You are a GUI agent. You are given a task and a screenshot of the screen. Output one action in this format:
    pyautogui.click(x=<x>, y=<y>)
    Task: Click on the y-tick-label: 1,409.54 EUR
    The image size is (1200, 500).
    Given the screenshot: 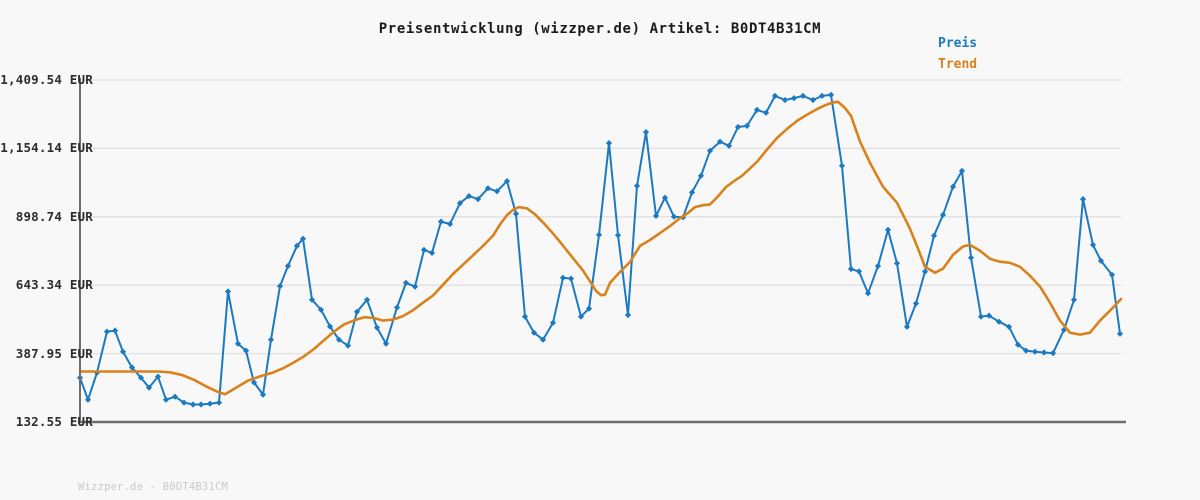 What is the action you would take?
    pyautogui.click(x=46, y=79)
    